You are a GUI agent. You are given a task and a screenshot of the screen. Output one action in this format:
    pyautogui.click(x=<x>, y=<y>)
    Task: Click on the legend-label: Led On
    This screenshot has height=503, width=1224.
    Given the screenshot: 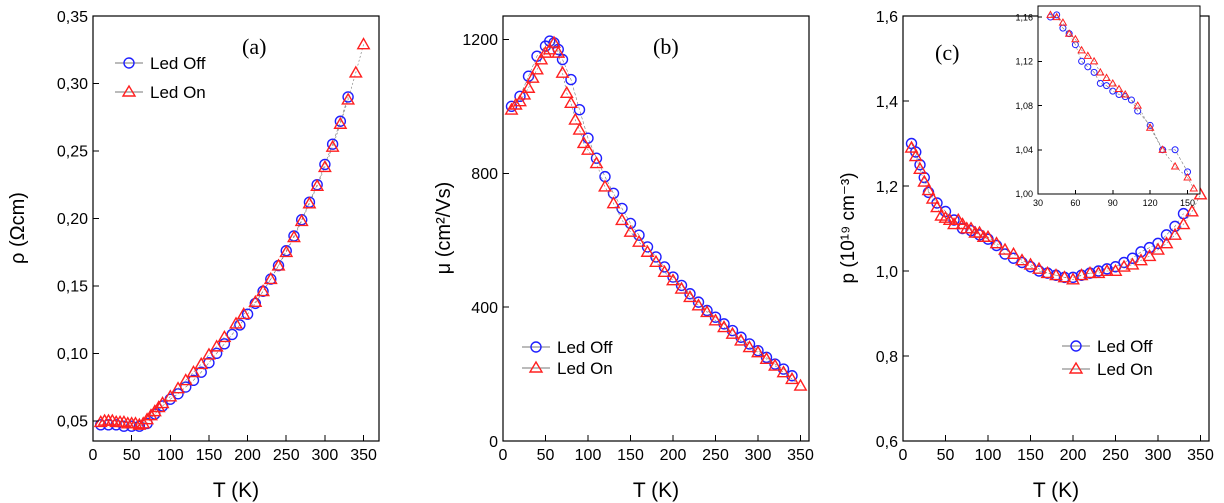 What is the action you would take?
    pyautogui.click(x=585, y=368)
    